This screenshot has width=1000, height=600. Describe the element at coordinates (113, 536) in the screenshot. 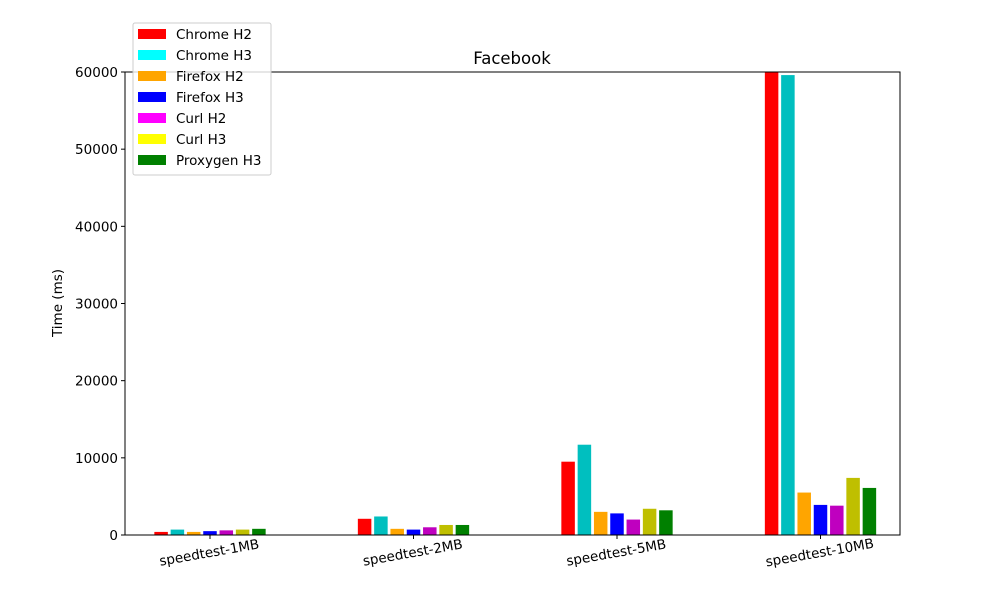

I see `y-tick-label: 0` at that location.